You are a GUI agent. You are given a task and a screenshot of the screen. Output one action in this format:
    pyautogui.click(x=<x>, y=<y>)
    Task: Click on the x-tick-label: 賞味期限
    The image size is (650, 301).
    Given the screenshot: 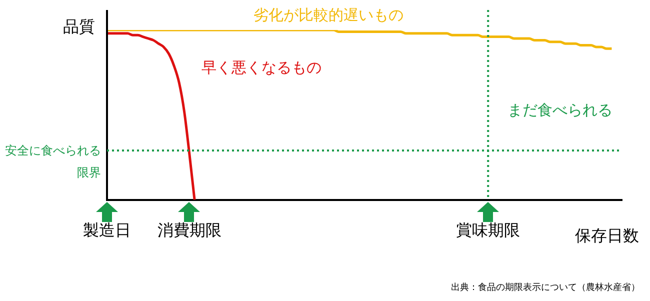 What is the action you would take?
    pyautogui.click(x=488, y=230)
    